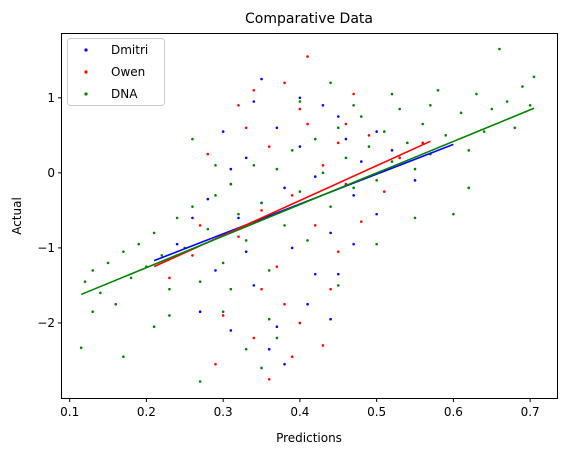  I want to click on legend: Dmitri Owen DNA, so click(116, 72).